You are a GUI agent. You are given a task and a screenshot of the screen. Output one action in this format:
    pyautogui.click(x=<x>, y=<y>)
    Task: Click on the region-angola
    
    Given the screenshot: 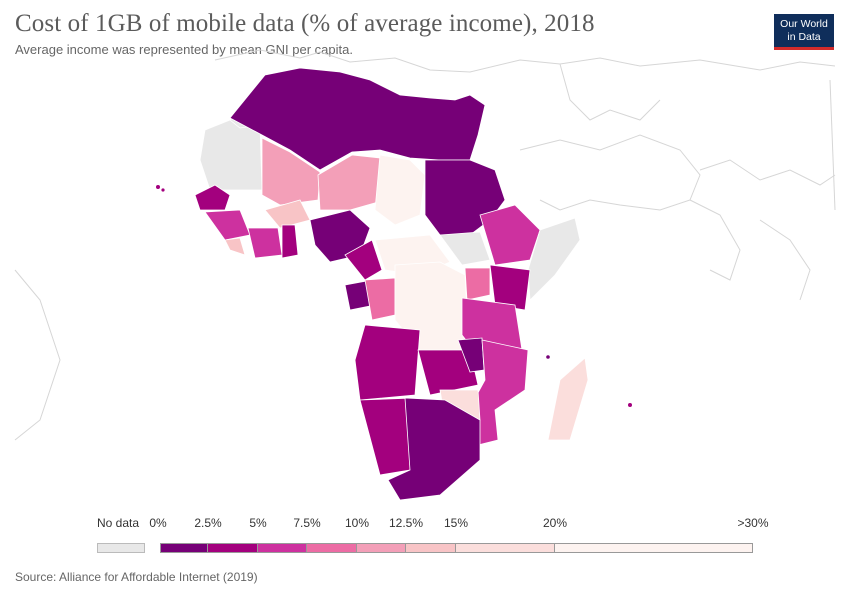 What is the action you would take?
    pyautogui.click(x=387, y=362)
    